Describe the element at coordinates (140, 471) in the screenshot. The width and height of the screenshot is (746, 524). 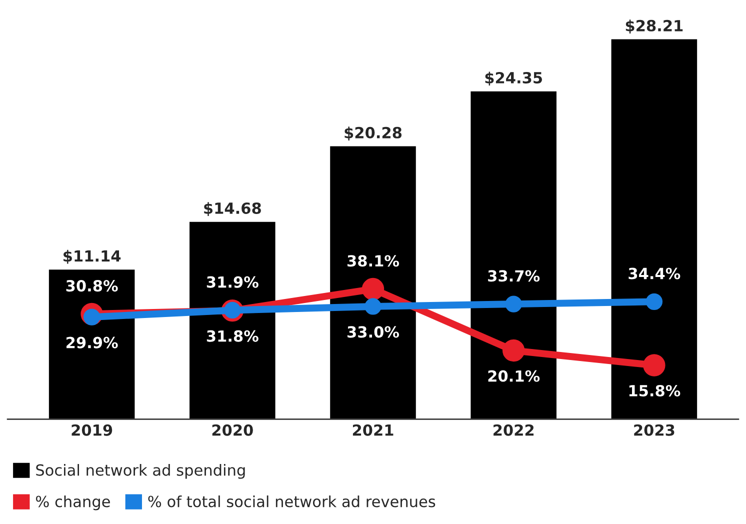
I see `legend-label: Social network ad spending` at that location.